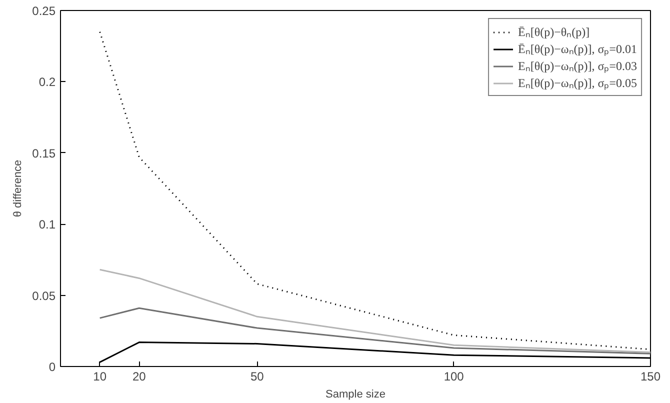  I want to click on x-tick-label: 20, so click(139, 377).